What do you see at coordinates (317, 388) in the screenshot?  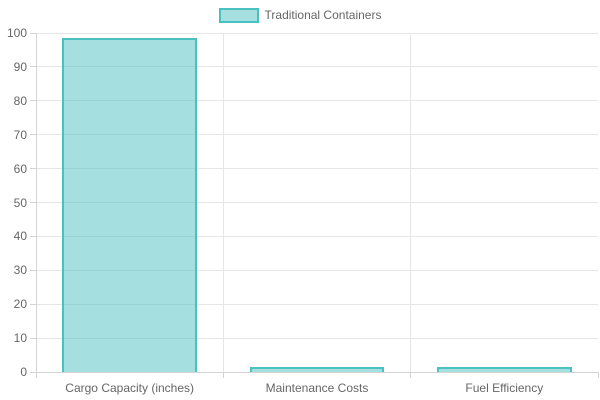 I see `x-category-label: Maintenance Costs` at bounding box center [317, 388].